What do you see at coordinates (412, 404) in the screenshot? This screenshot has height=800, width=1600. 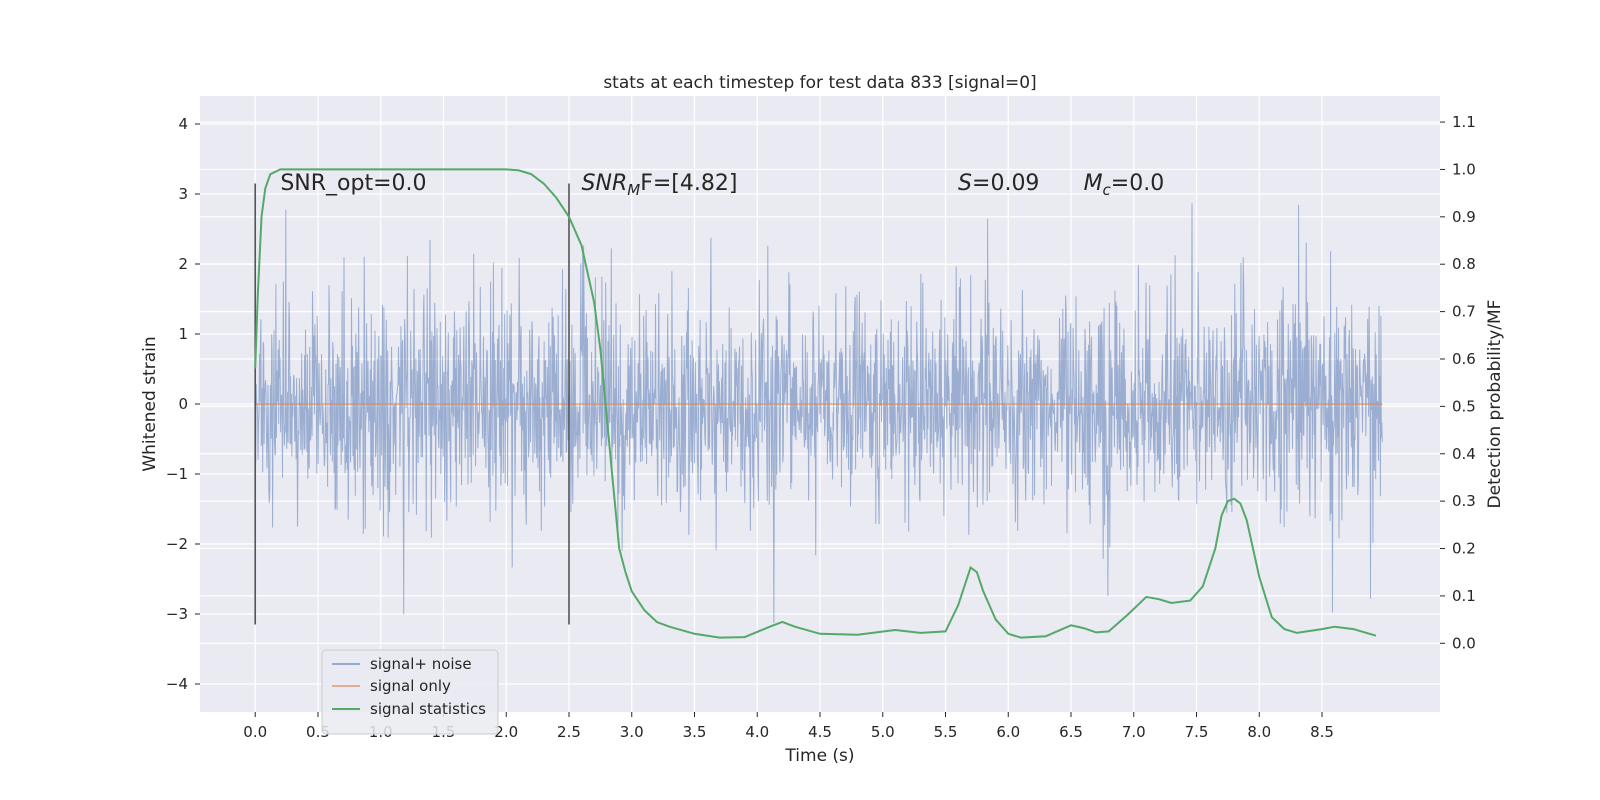 I see `vertical-markers` at bounding box center [412, 404].